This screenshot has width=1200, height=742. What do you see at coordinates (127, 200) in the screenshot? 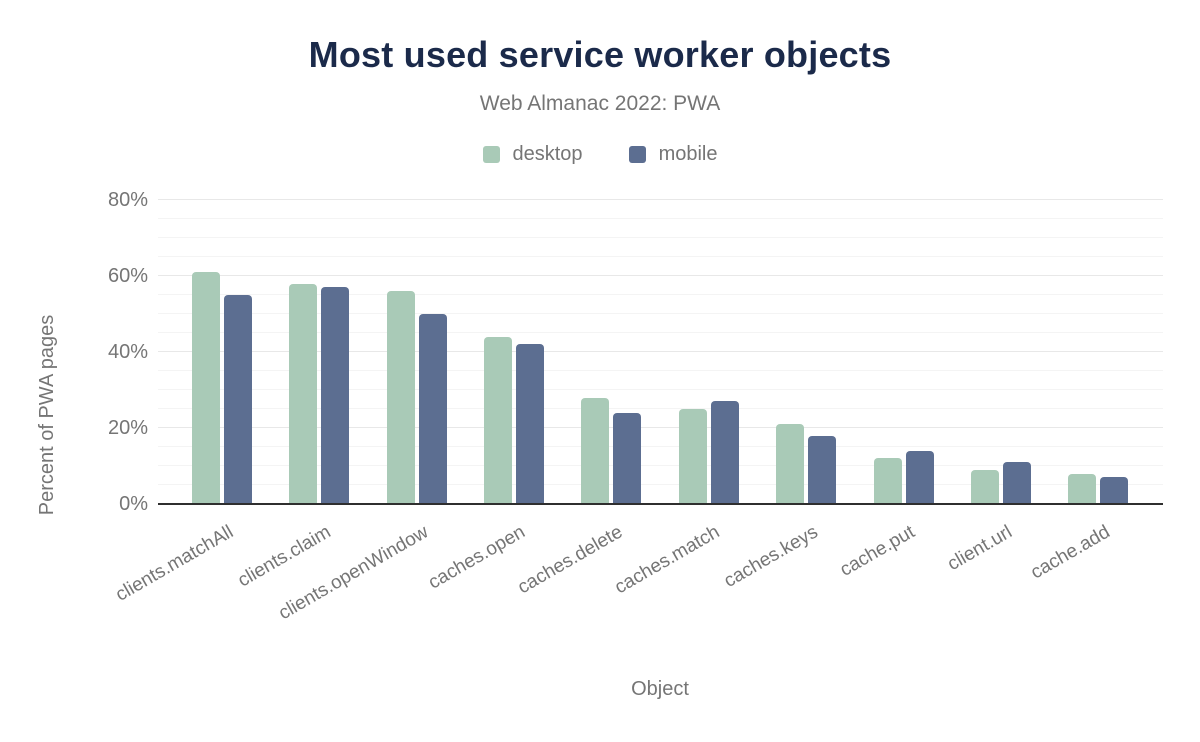
I see `y-tick-label: 80%` at bounding box center [127, 200].